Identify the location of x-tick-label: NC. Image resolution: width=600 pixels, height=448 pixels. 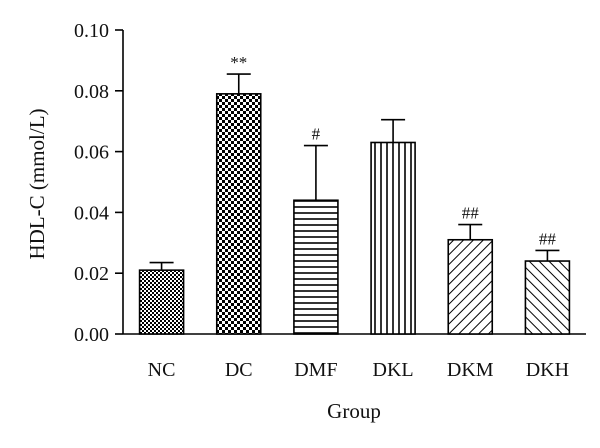
(162, 370).